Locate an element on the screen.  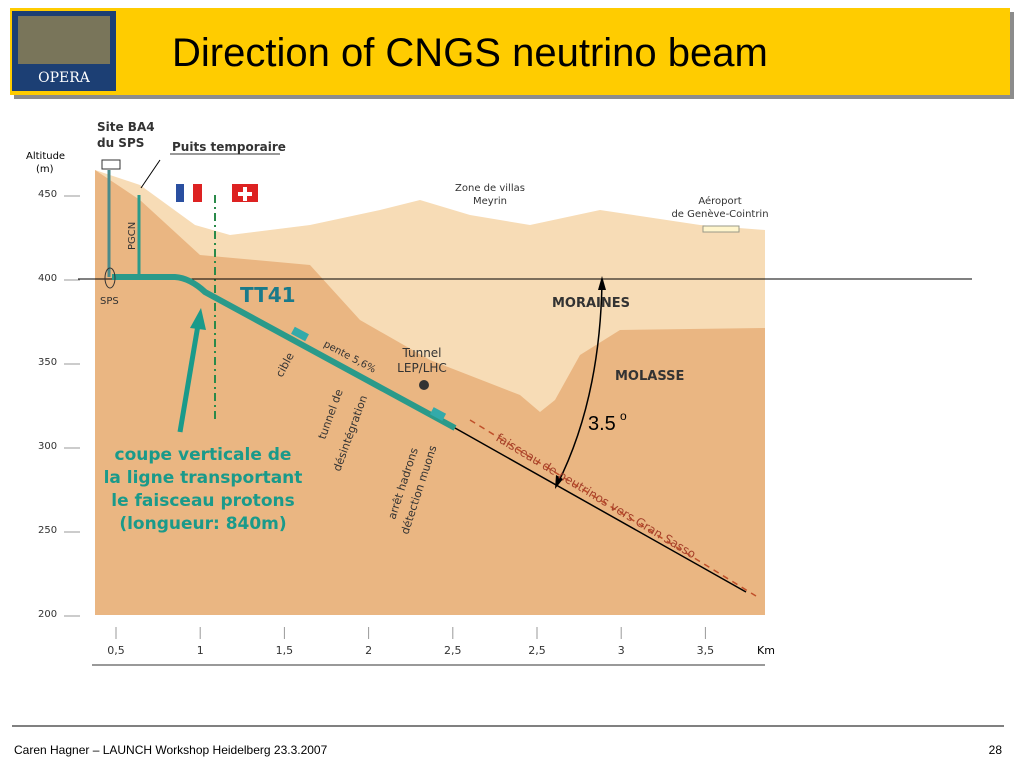
angle-arrow-bottom is located at coordinates (559, 482).